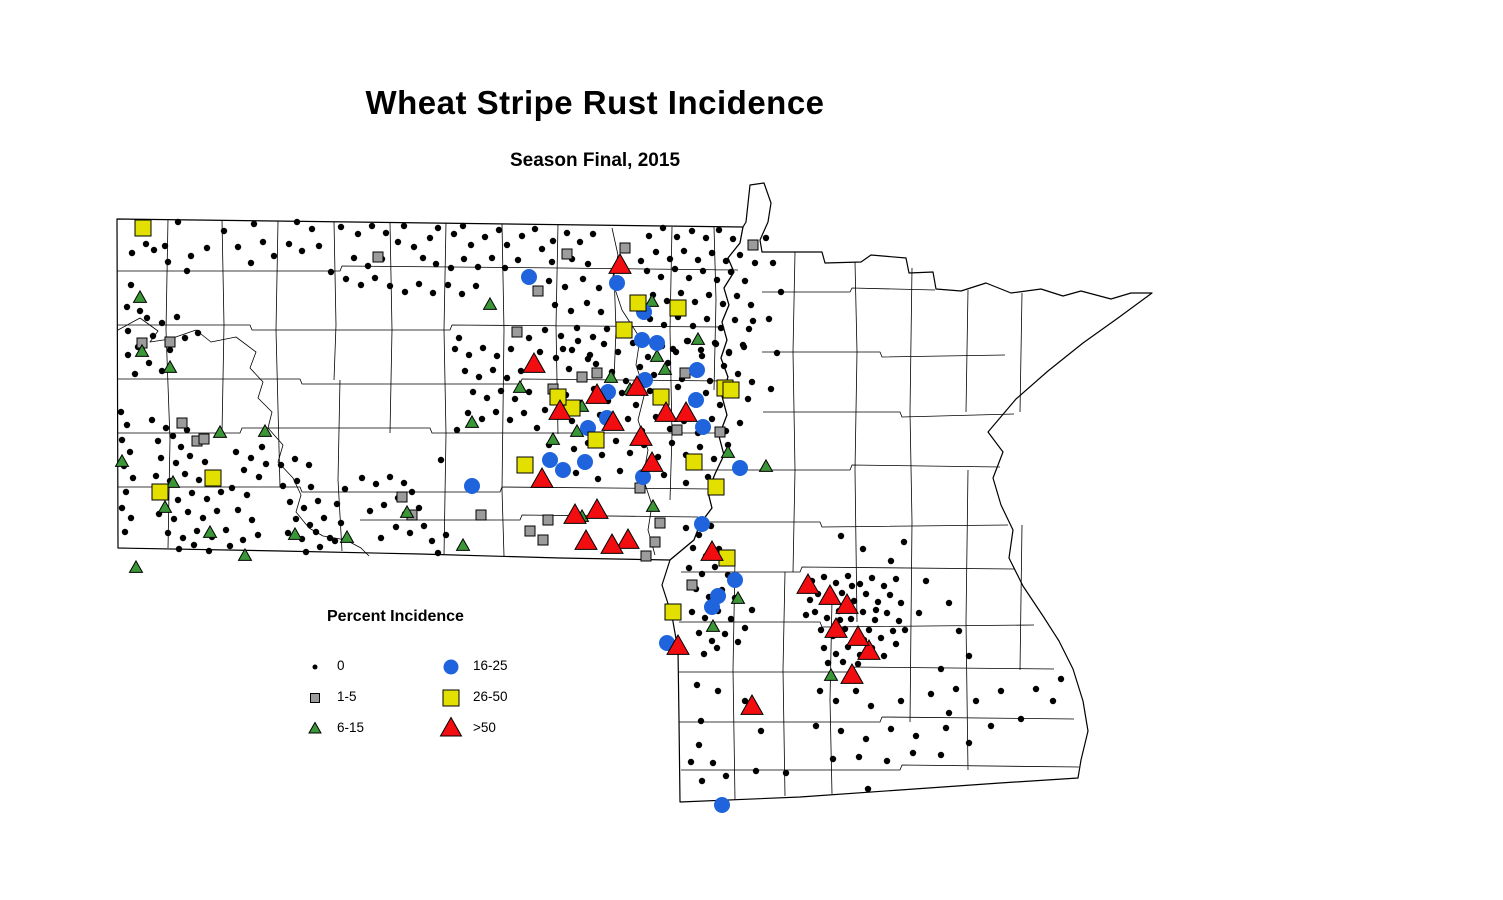 This screenshot has width=1503, height=900. Describe the element at coordinates (451, 697) in the screenshot. I see `legend-symbol-yellow-square-icon` at that location.